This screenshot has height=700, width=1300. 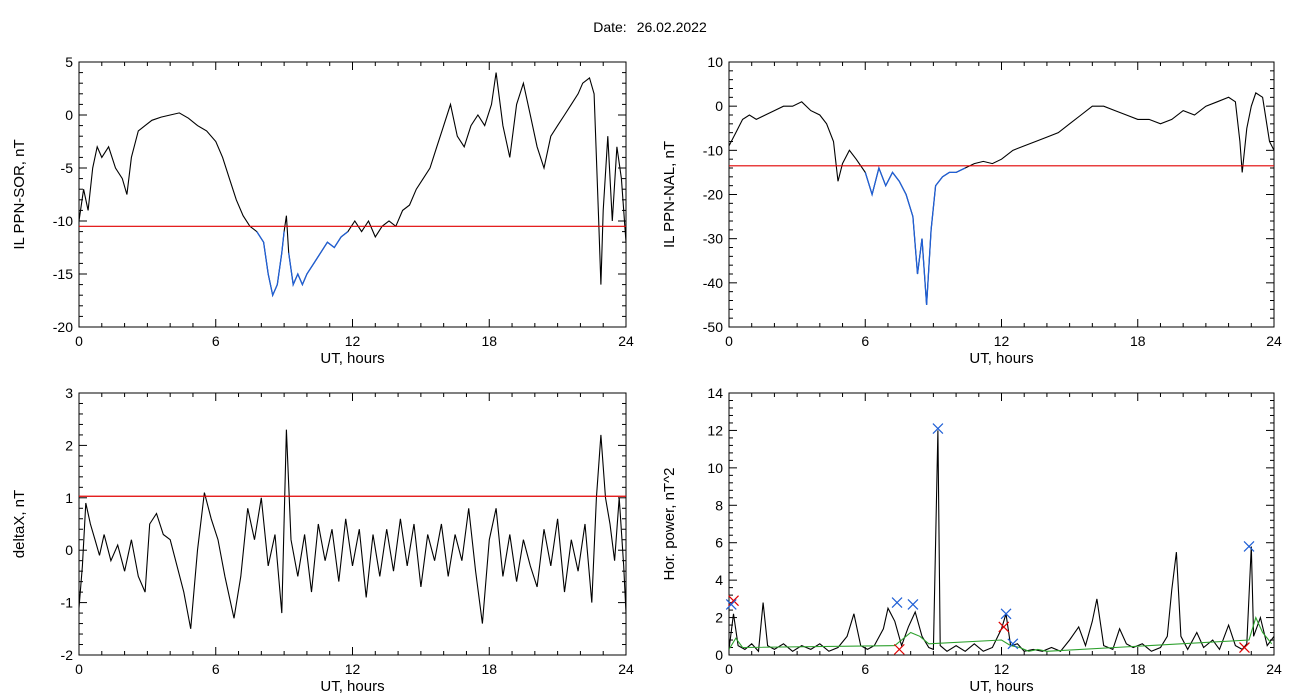 I want to click on y-tick-label: 14, so click(x=715, y=393).